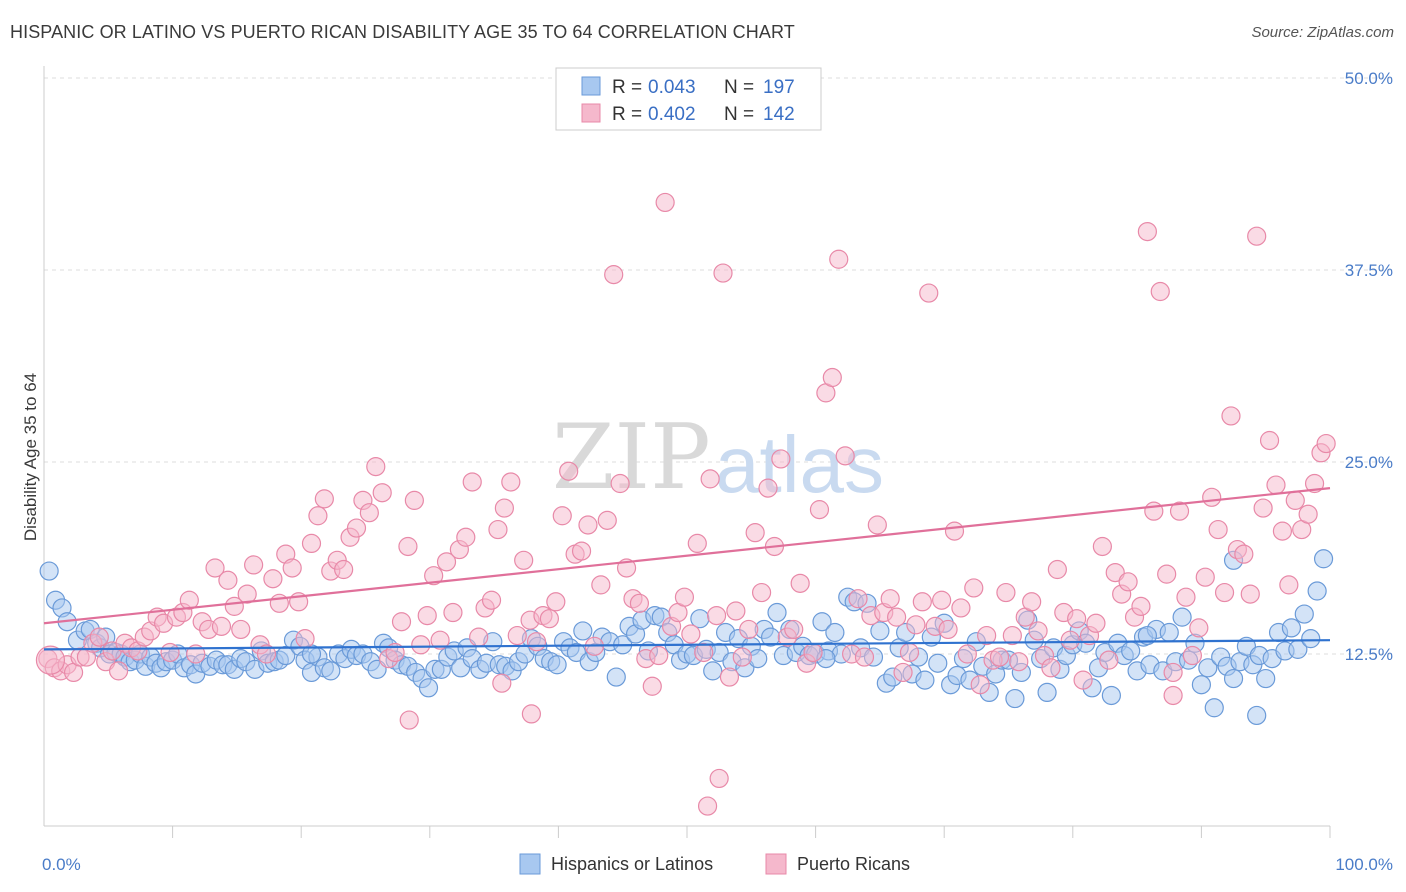 The width and height of the screenshot is (1406, 892). I want to click on legend-n-label-blue: N =, so click(739, 87).